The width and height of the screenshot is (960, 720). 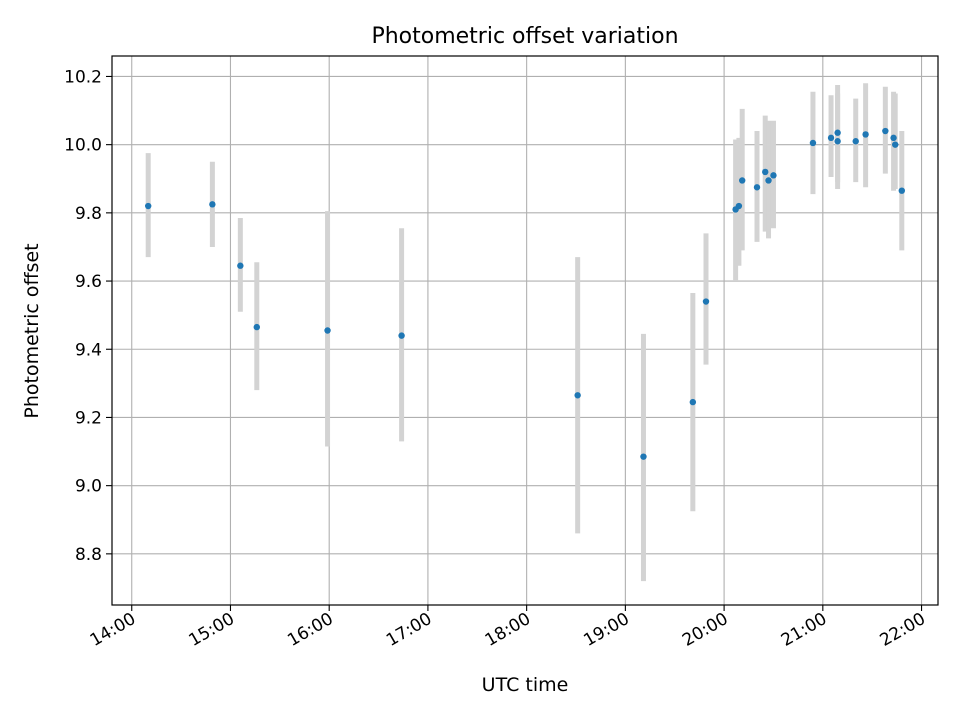 I want to click on y-tick-label: 9.0, so click(x=88, y=487).